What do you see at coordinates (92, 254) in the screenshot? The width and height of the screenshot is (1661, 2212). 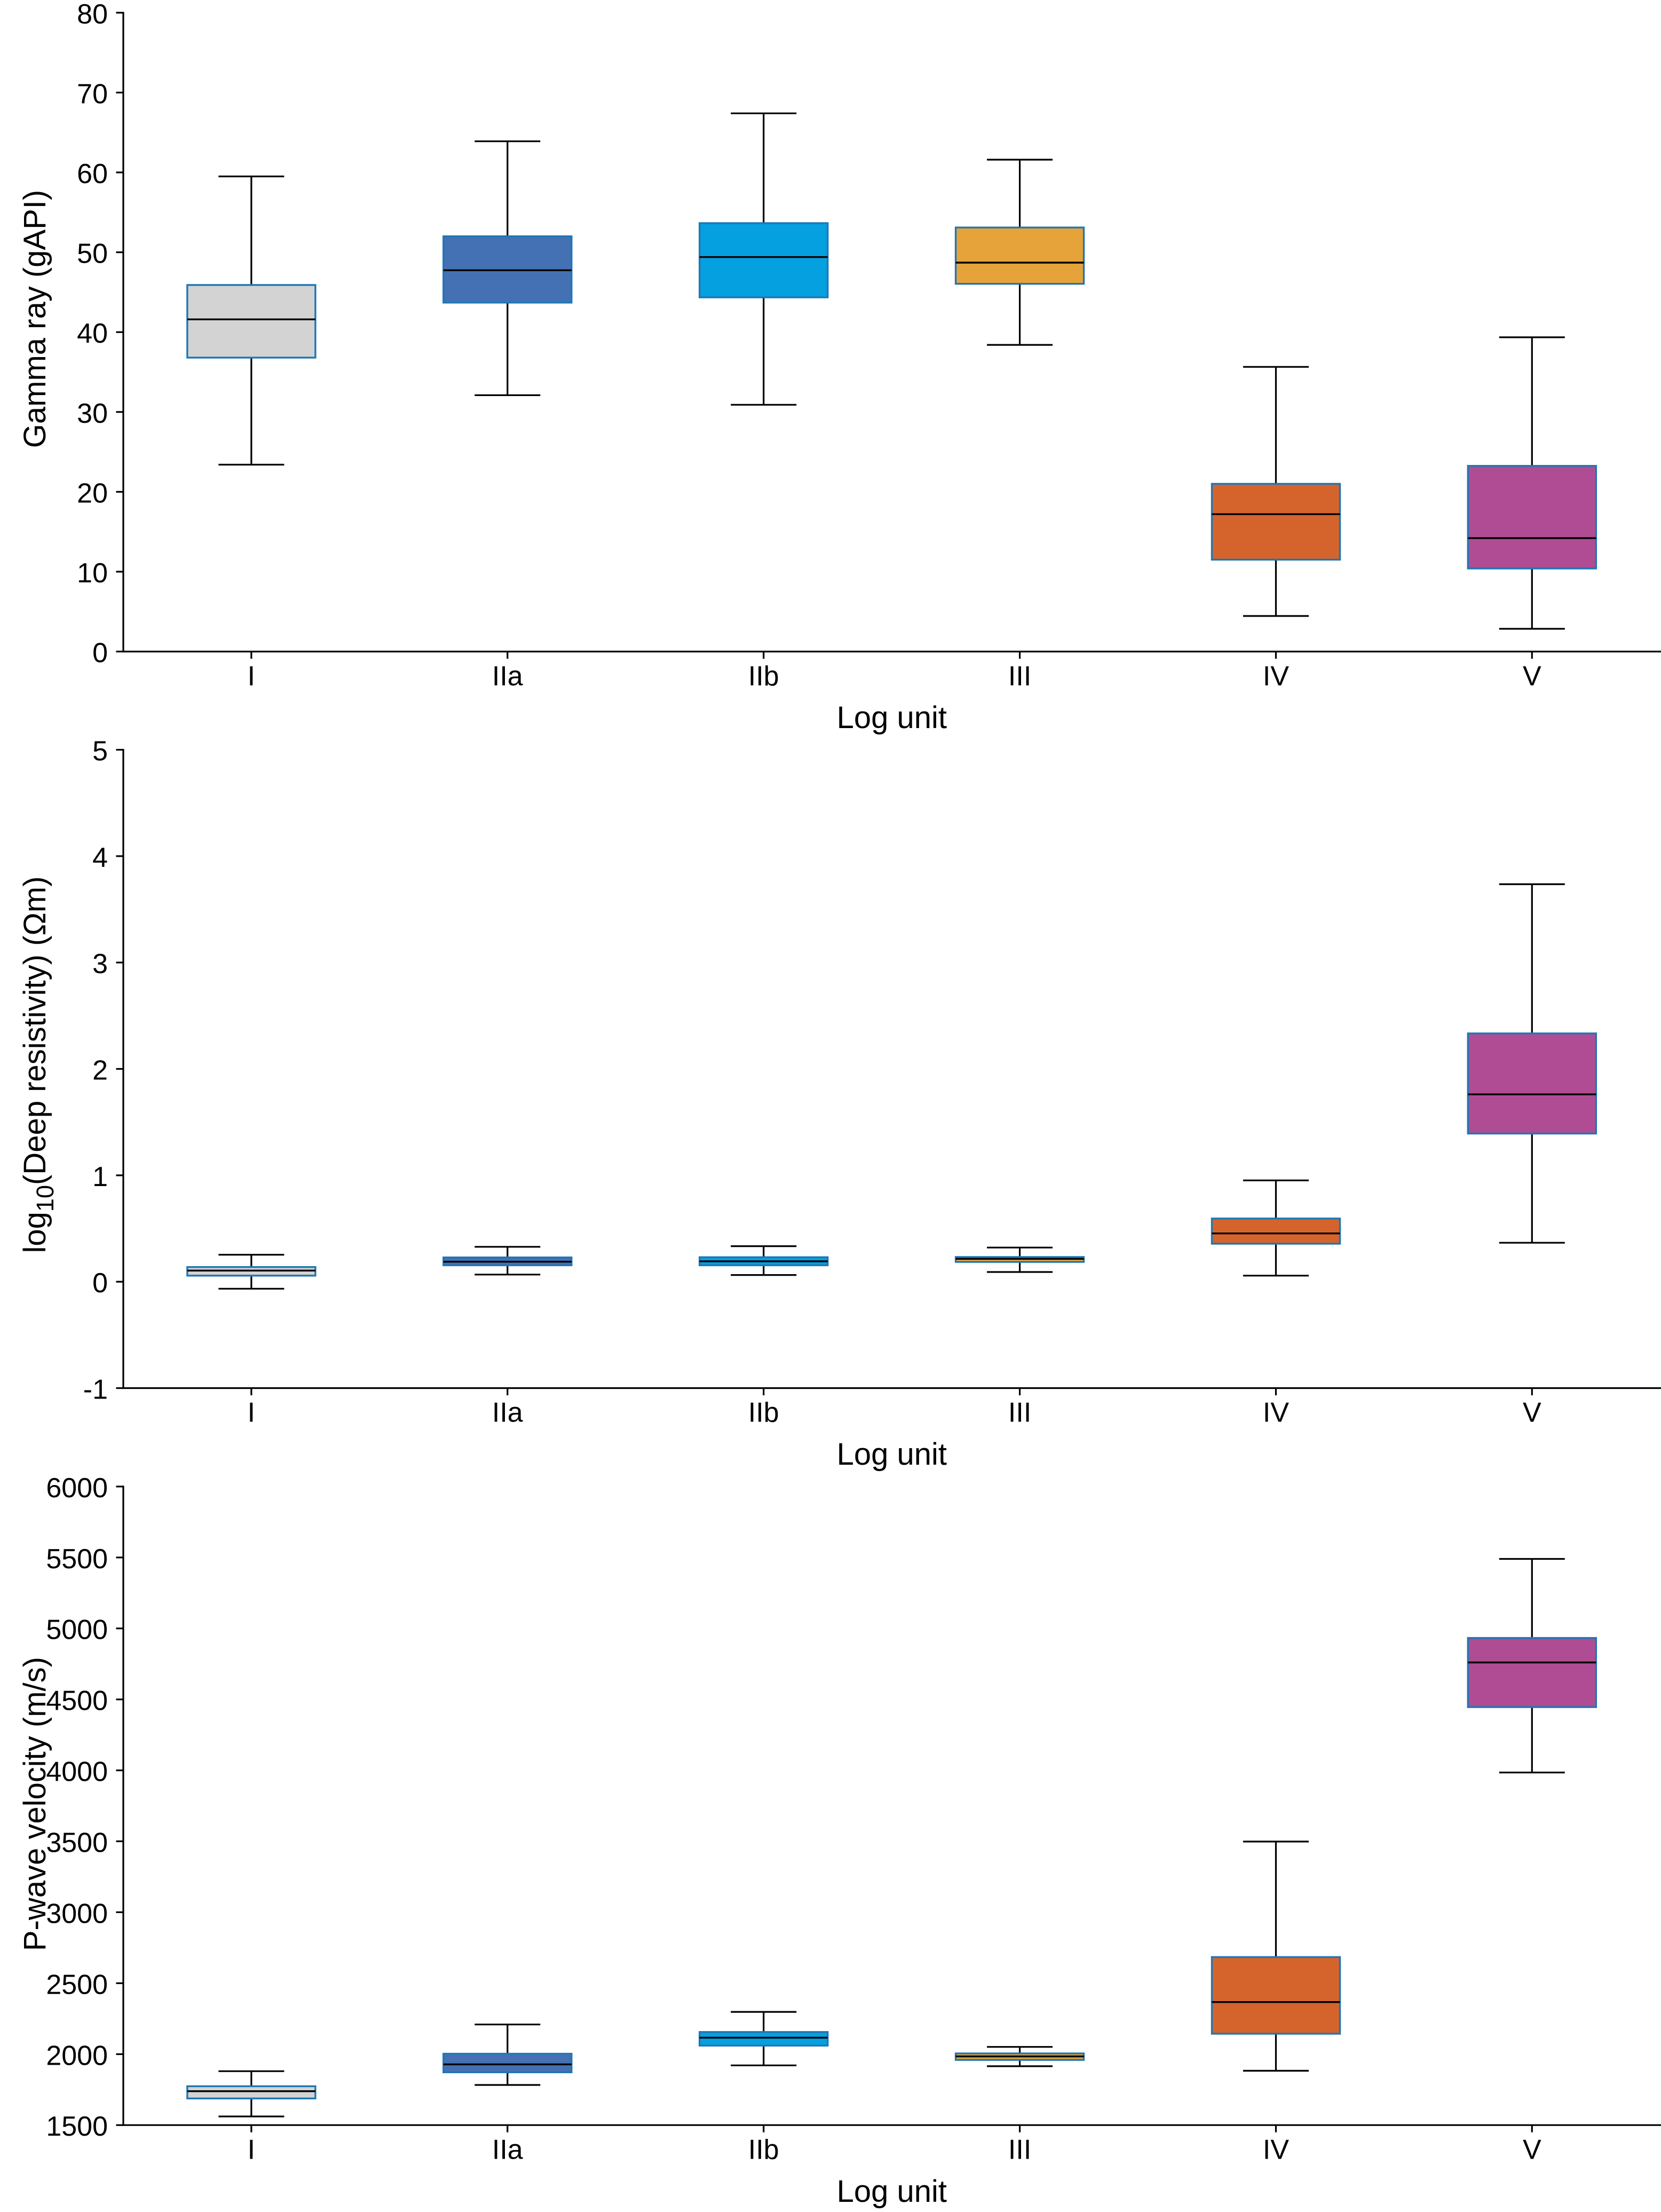 I see `svg-text: 50` at bounding box center [92, 254].